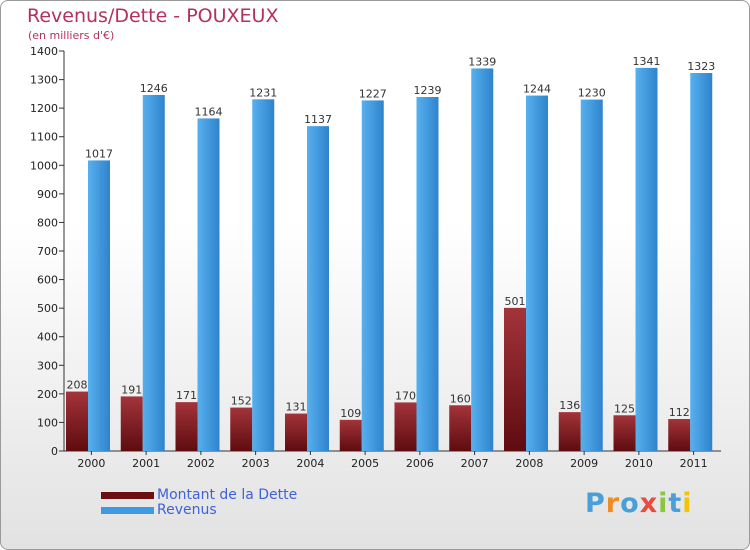 The width and height of the screenshot is (750, 550). I want to click on y-tick-label: 300, so click(47, 365).